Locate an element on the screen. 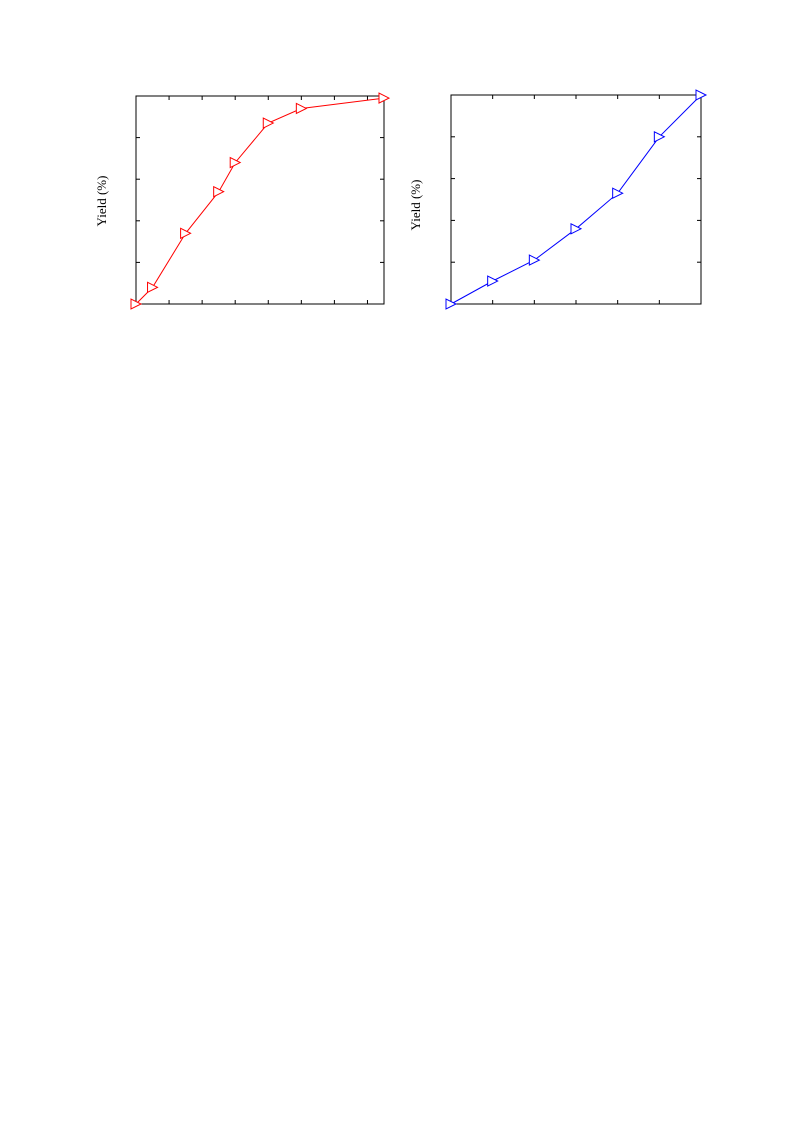  right-series-line is located at coordinates (576, 199).